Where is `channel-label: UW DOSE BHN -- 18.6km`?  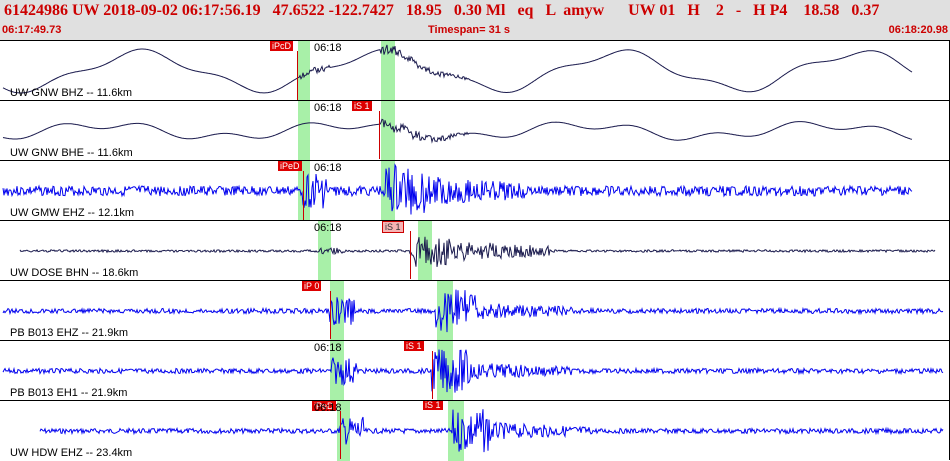
channel-label: UW DOSE BHN -- 18.6km is located at coordinates (74, 273).